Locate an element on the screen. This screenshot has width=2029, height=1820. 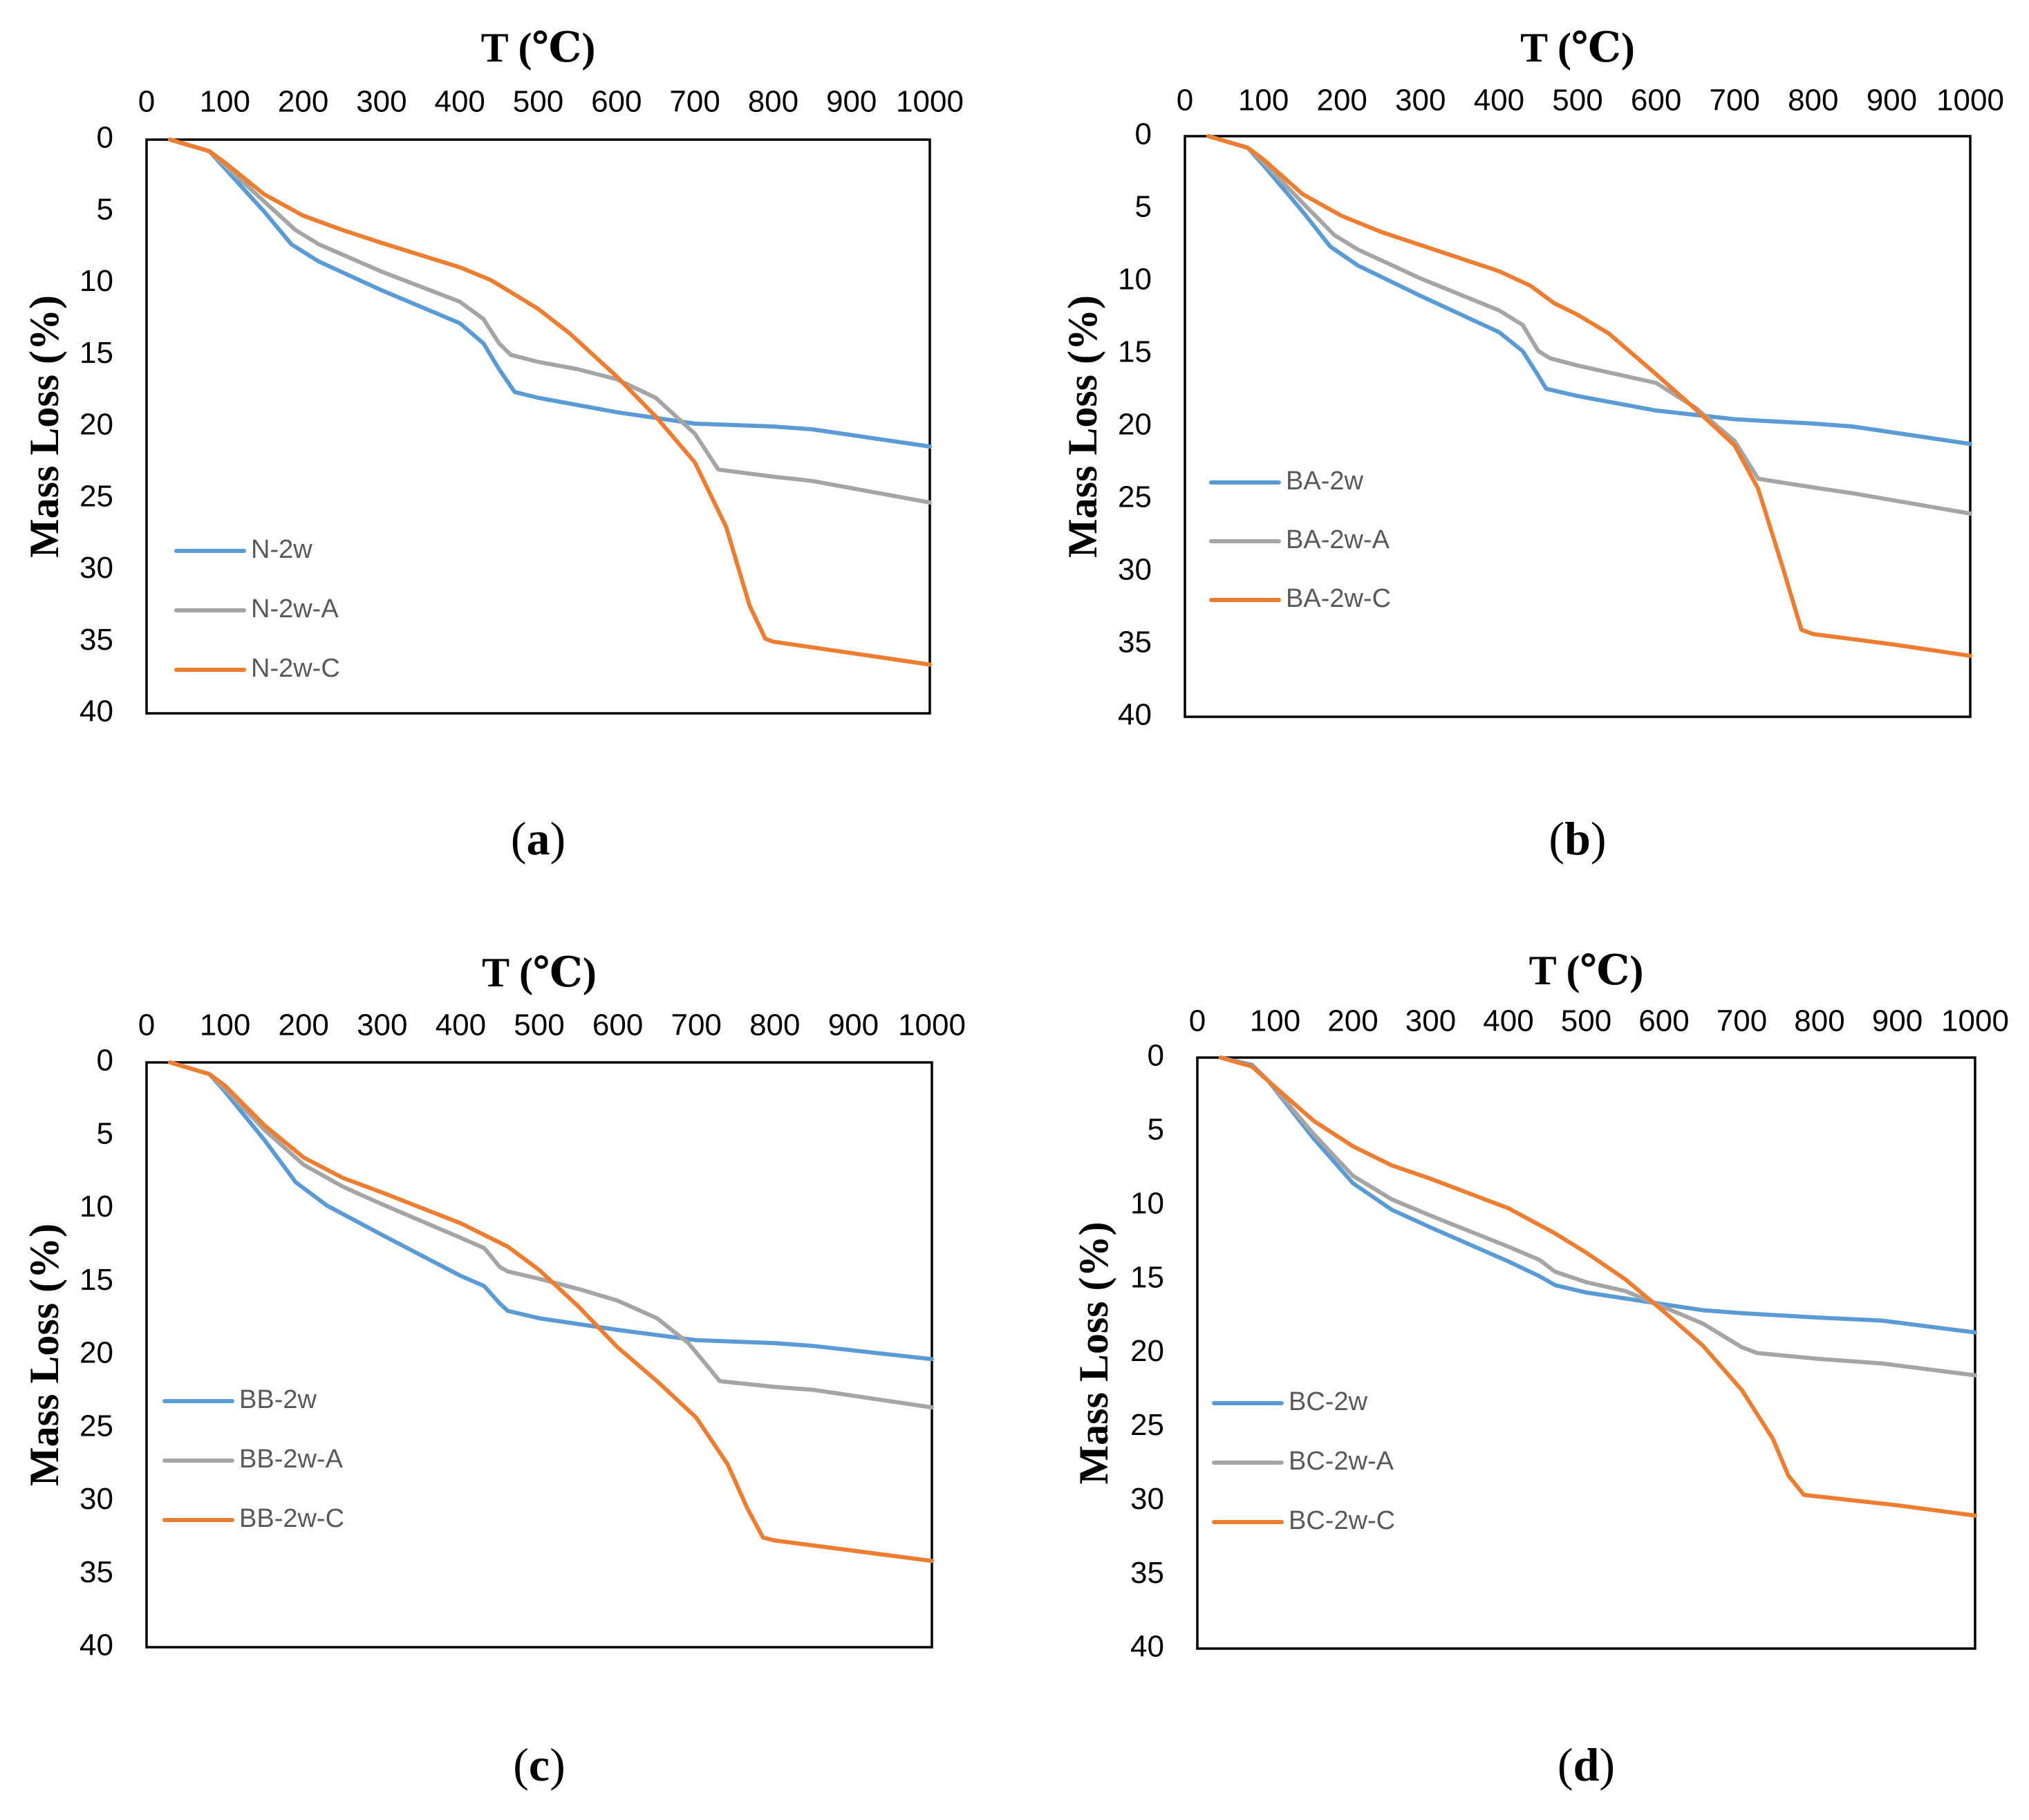
legend: BC-2w BC-2w-A BC-2w-C is located at coordinates (1303, 1461).